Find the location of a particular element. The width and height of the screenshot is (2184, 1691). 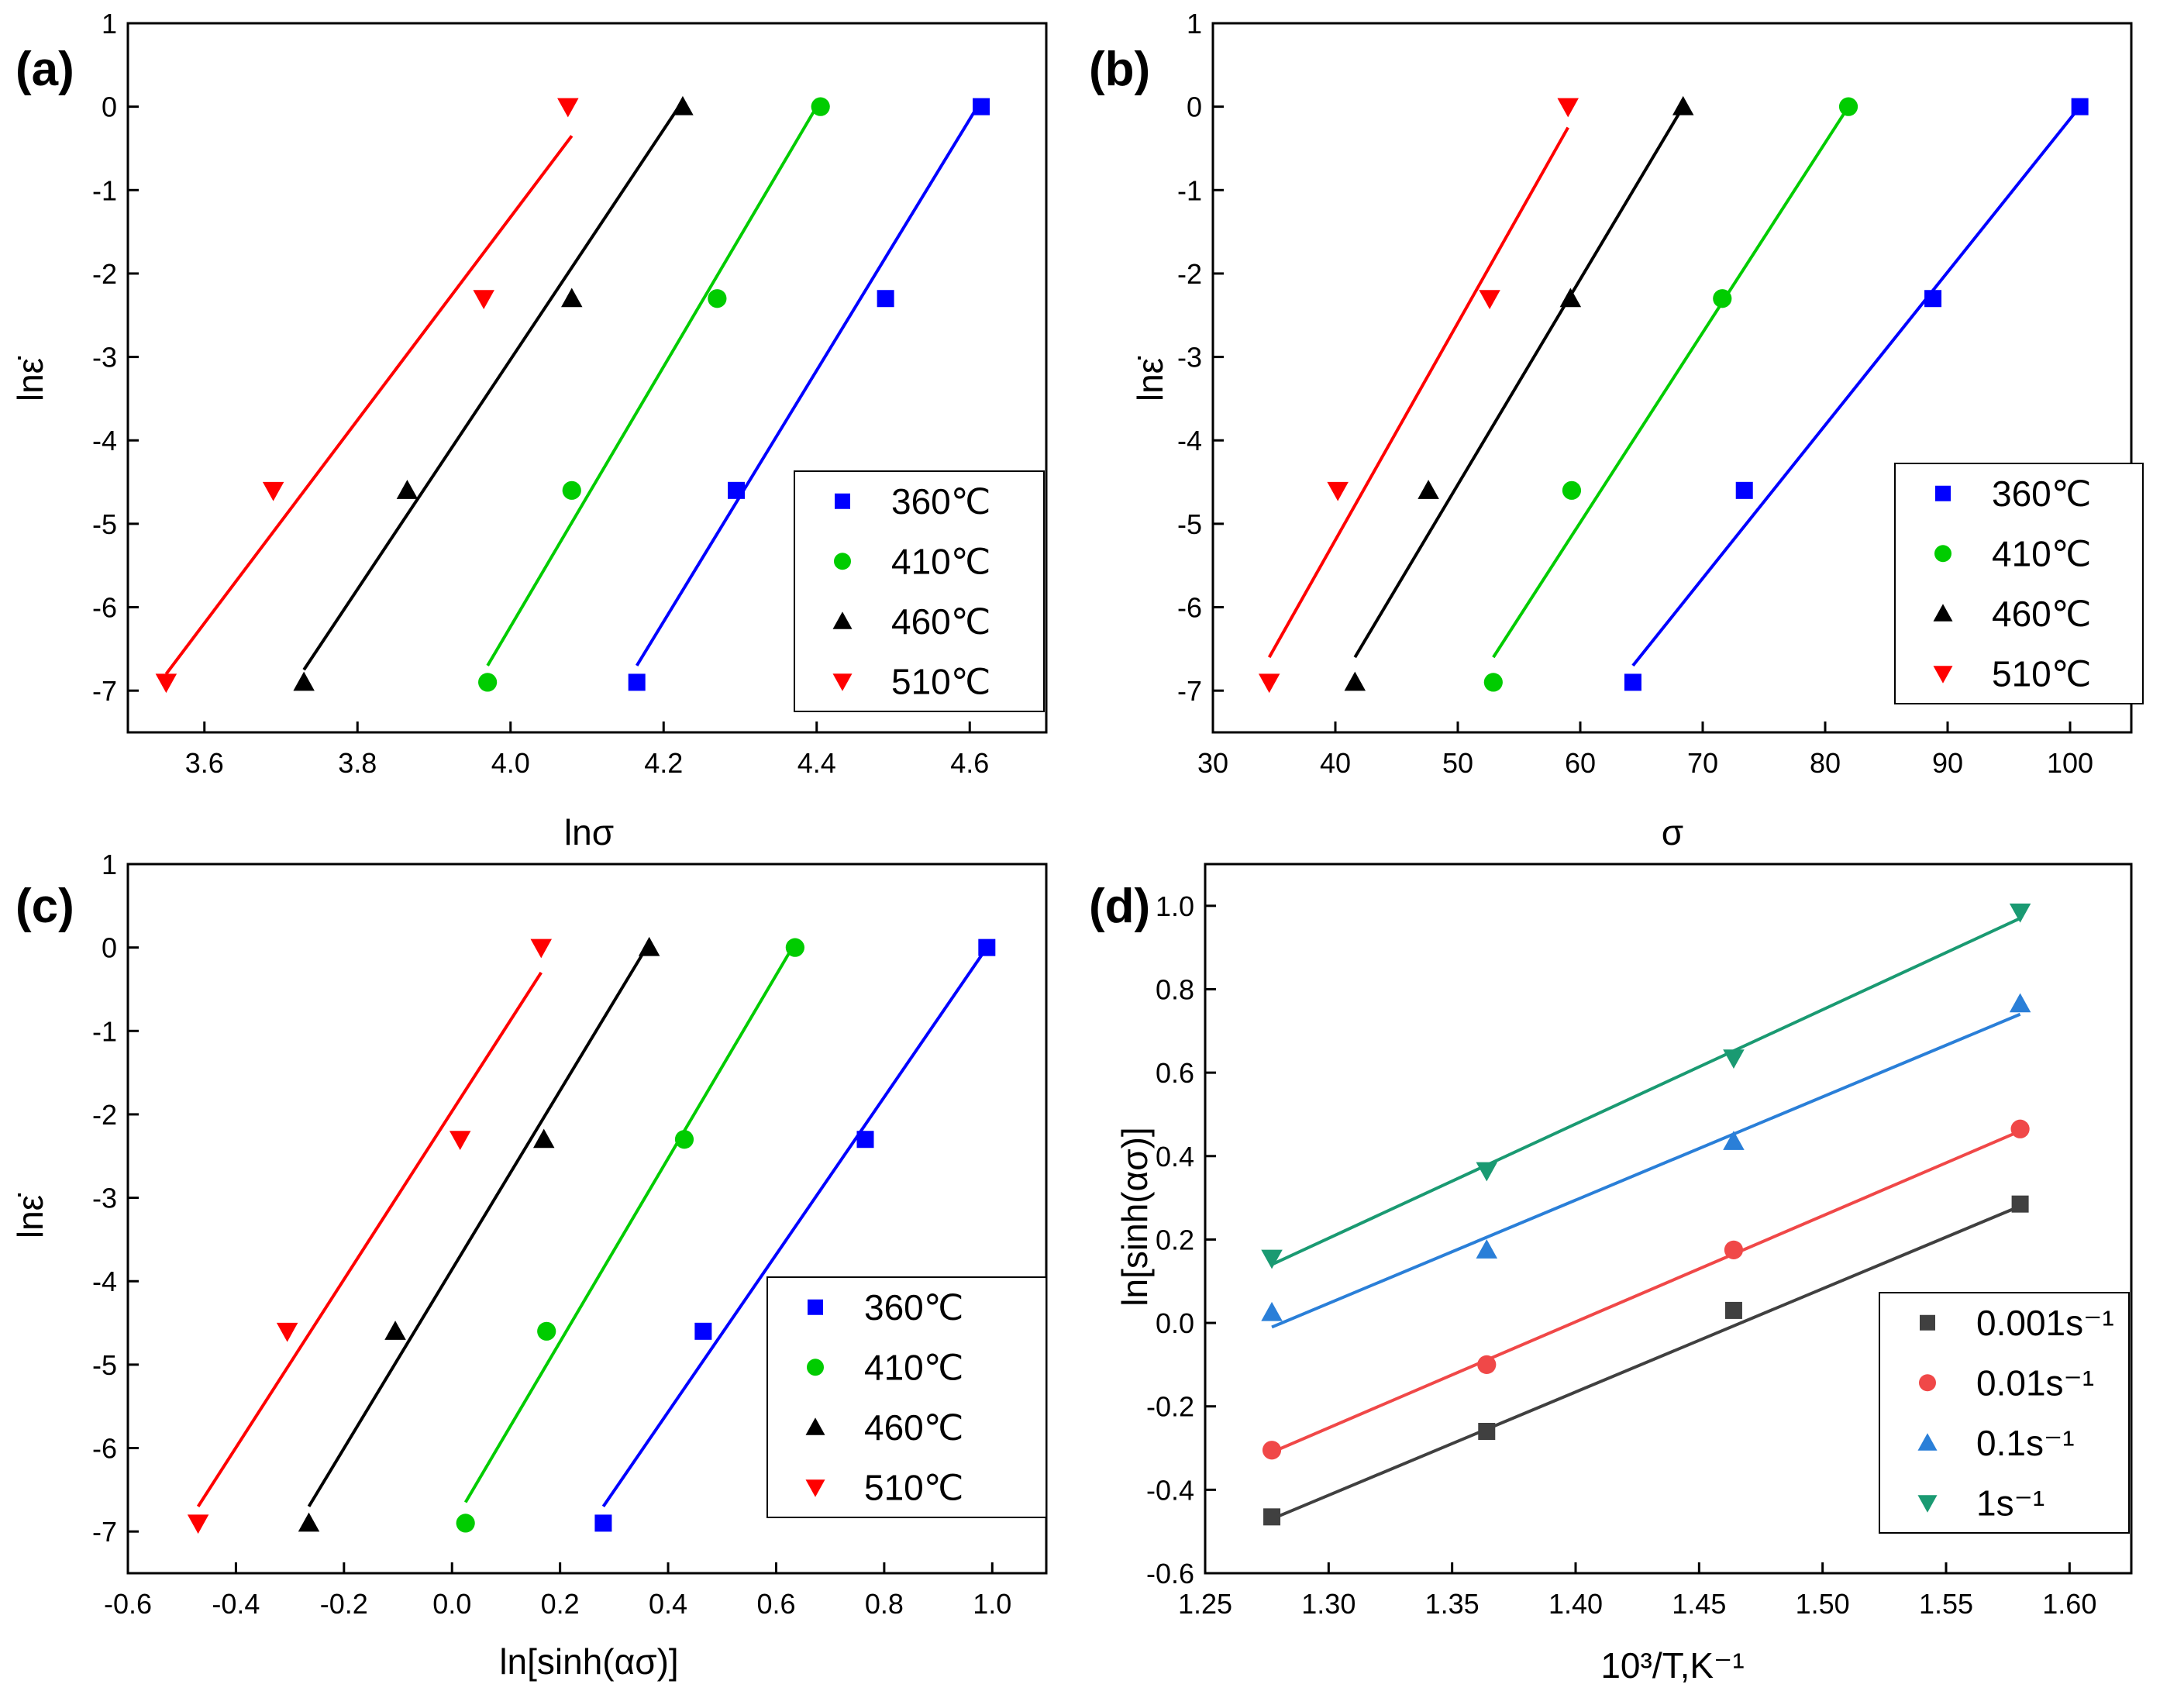

legend: 0.001s⁻¹ 0.01s⁻¹ 0.1s⁻¹ 1s⁻¹ is located at coordinates (2005, 1413).